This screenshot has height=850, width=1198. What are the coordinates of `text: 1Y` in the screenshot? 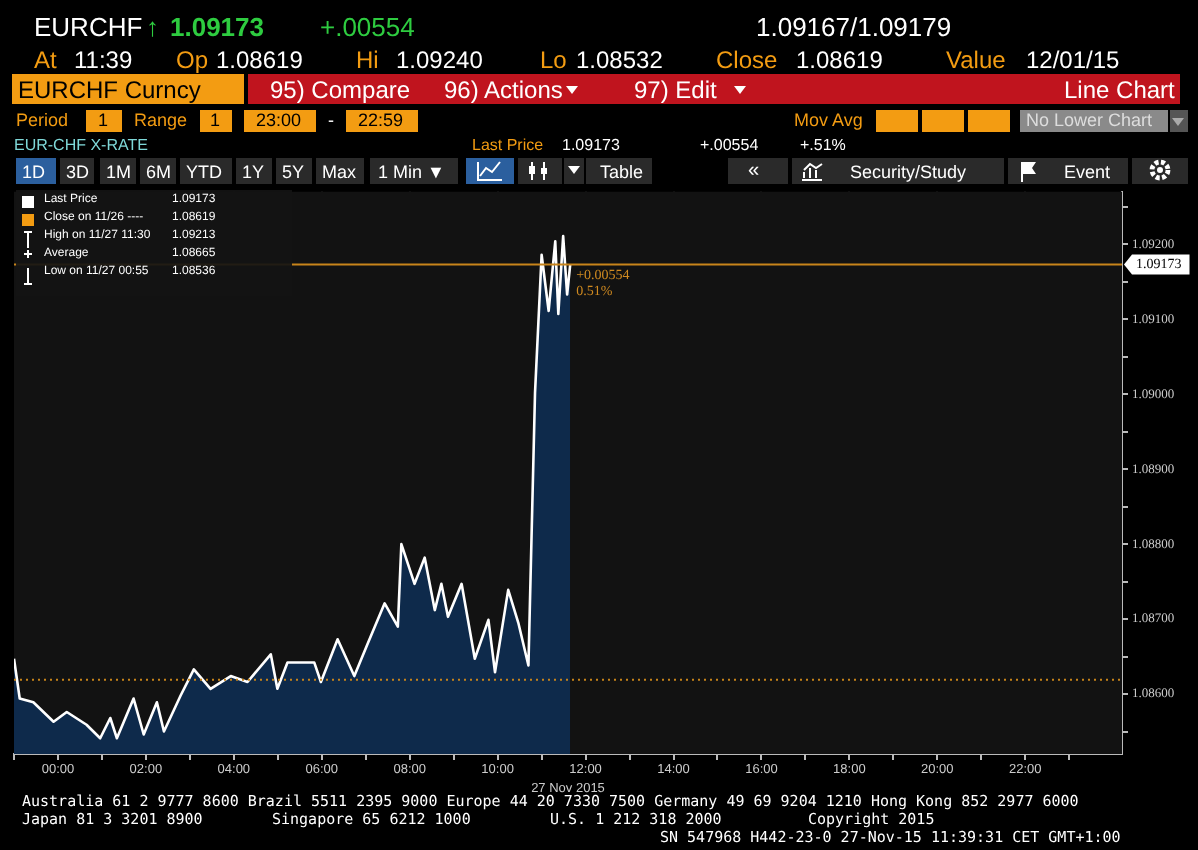 It's located at (253, 172).